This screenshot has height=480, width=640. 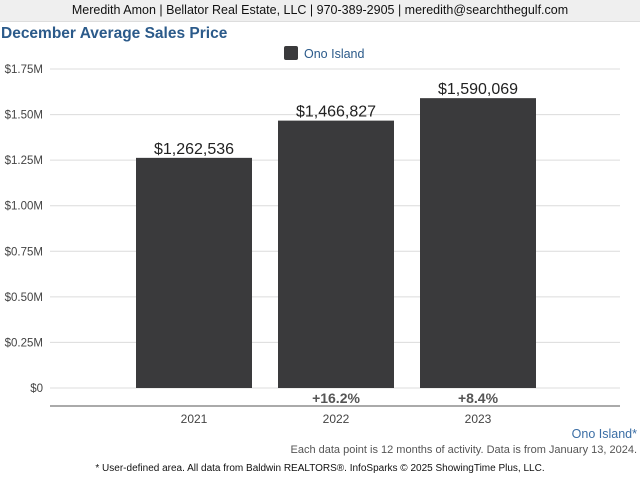 I want to click on x-tick-label: 2023, so click(x=478, y=419).